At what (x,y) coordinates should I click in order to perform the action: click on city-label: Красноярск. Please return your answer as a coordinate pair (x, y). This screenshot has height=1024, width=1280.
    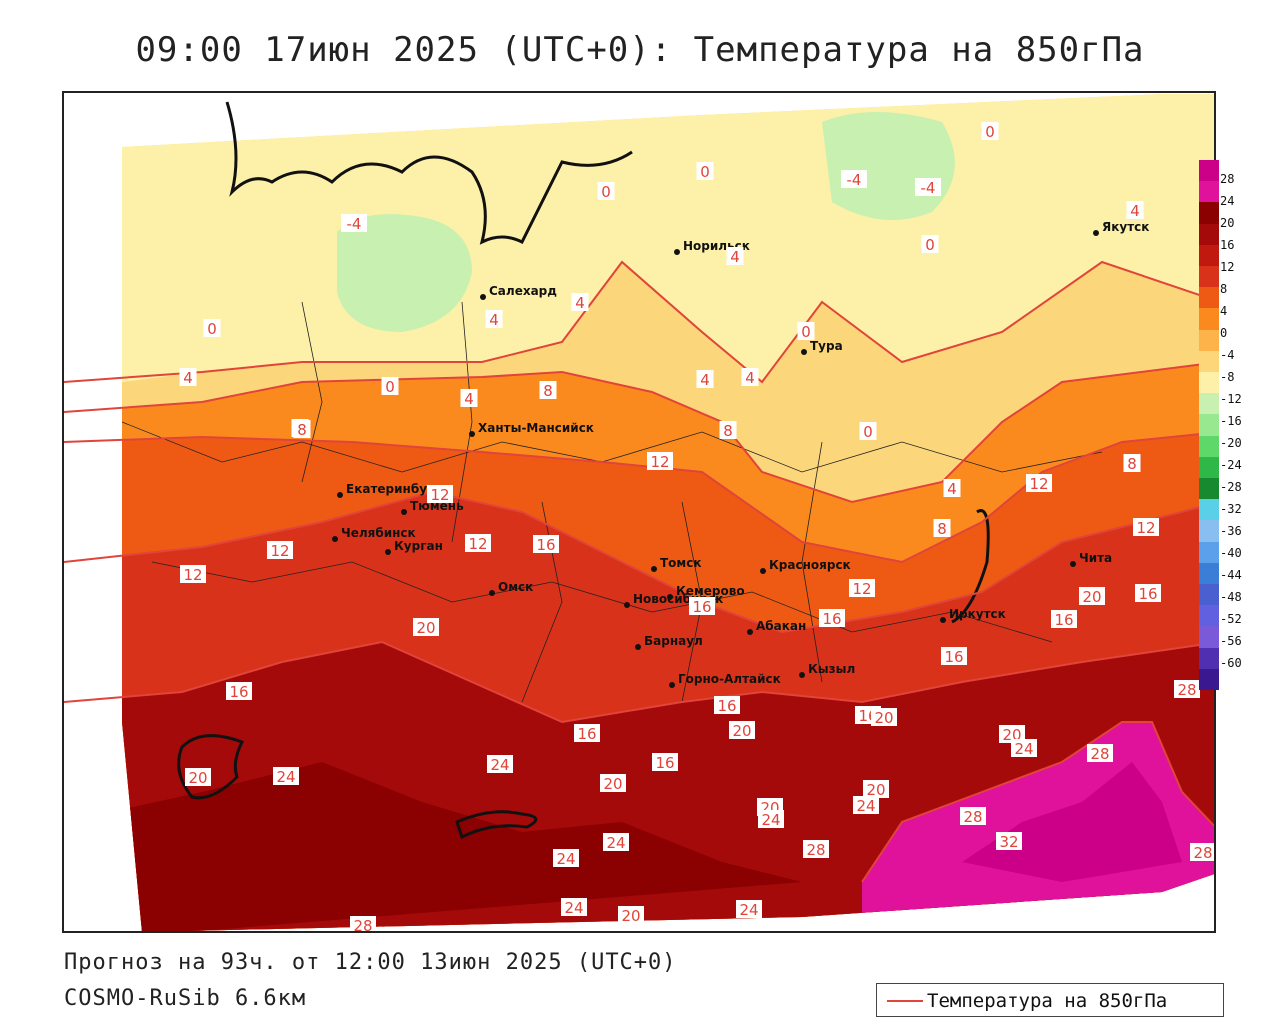
    Looking at the image, I should click on (810, 565).